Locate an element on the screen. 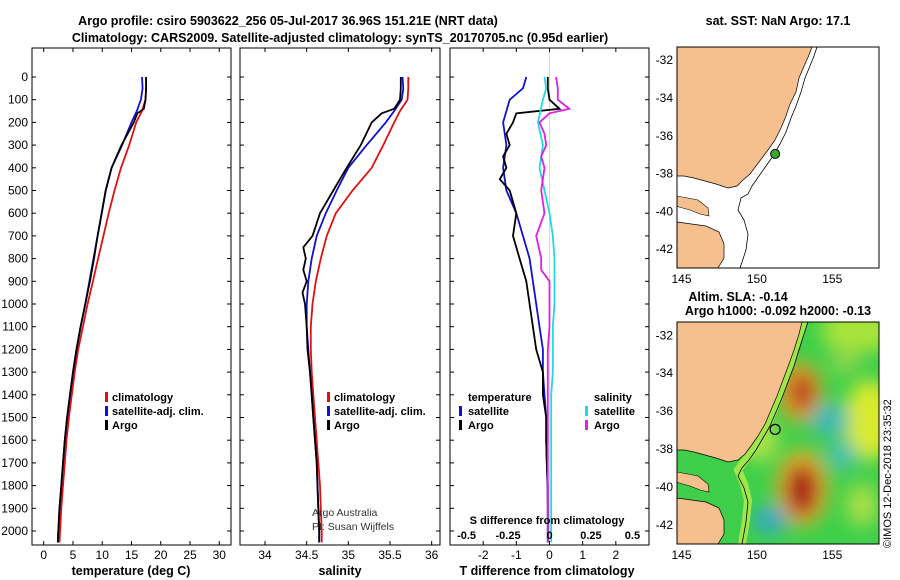 Image resolution: width=900 pixels, height=580 pixels. sst-map-isobath is located at coordinates (777, 157).